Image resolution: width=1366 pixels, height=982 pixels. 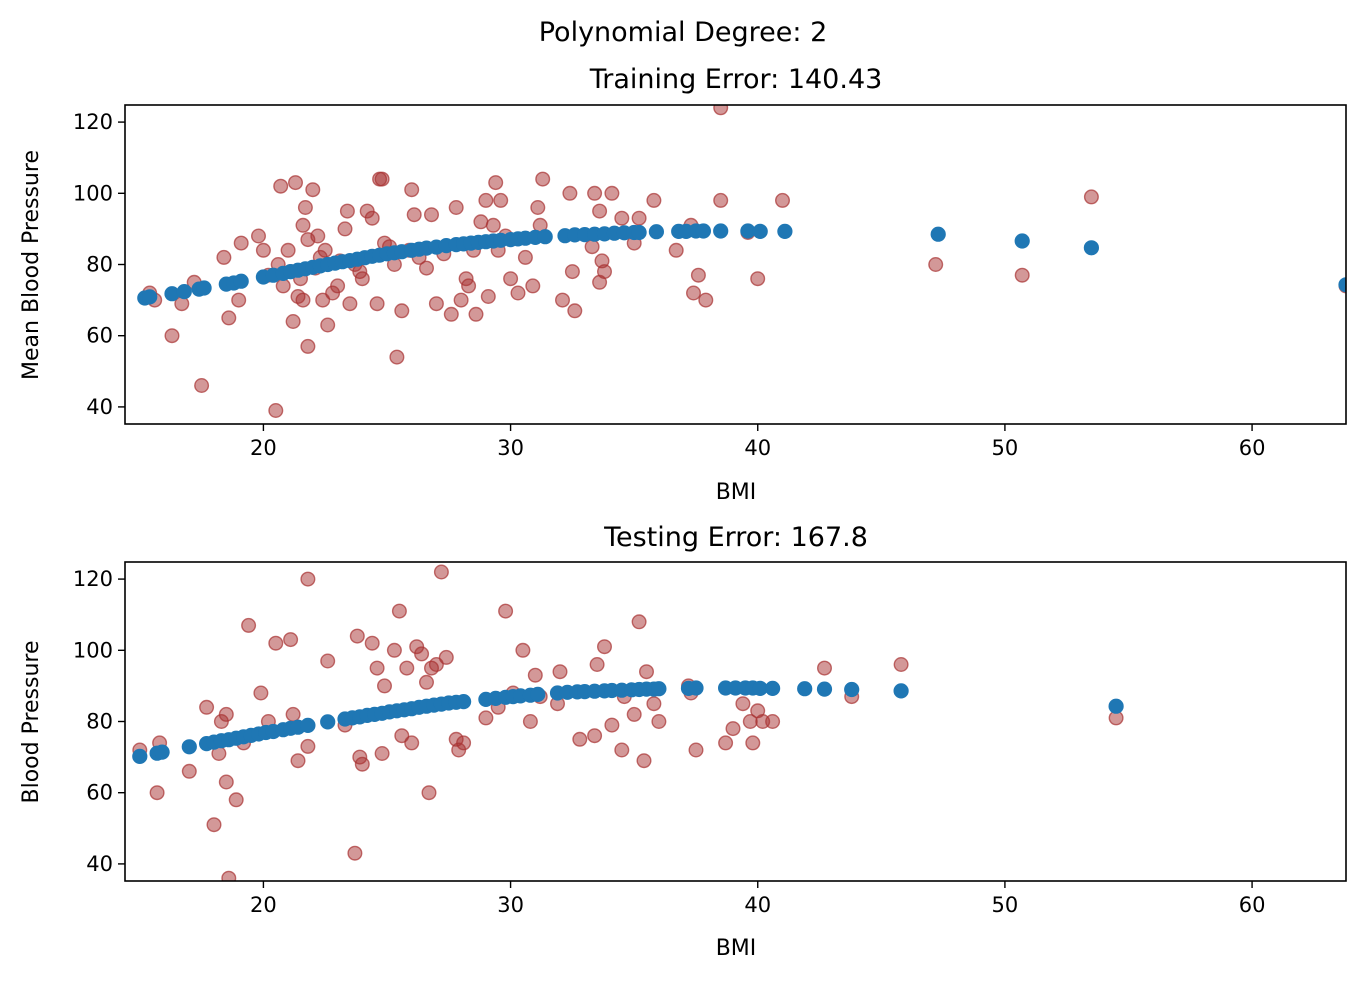 I want to click on training-x-tick-label: 60, so click(x=1252, y=448).